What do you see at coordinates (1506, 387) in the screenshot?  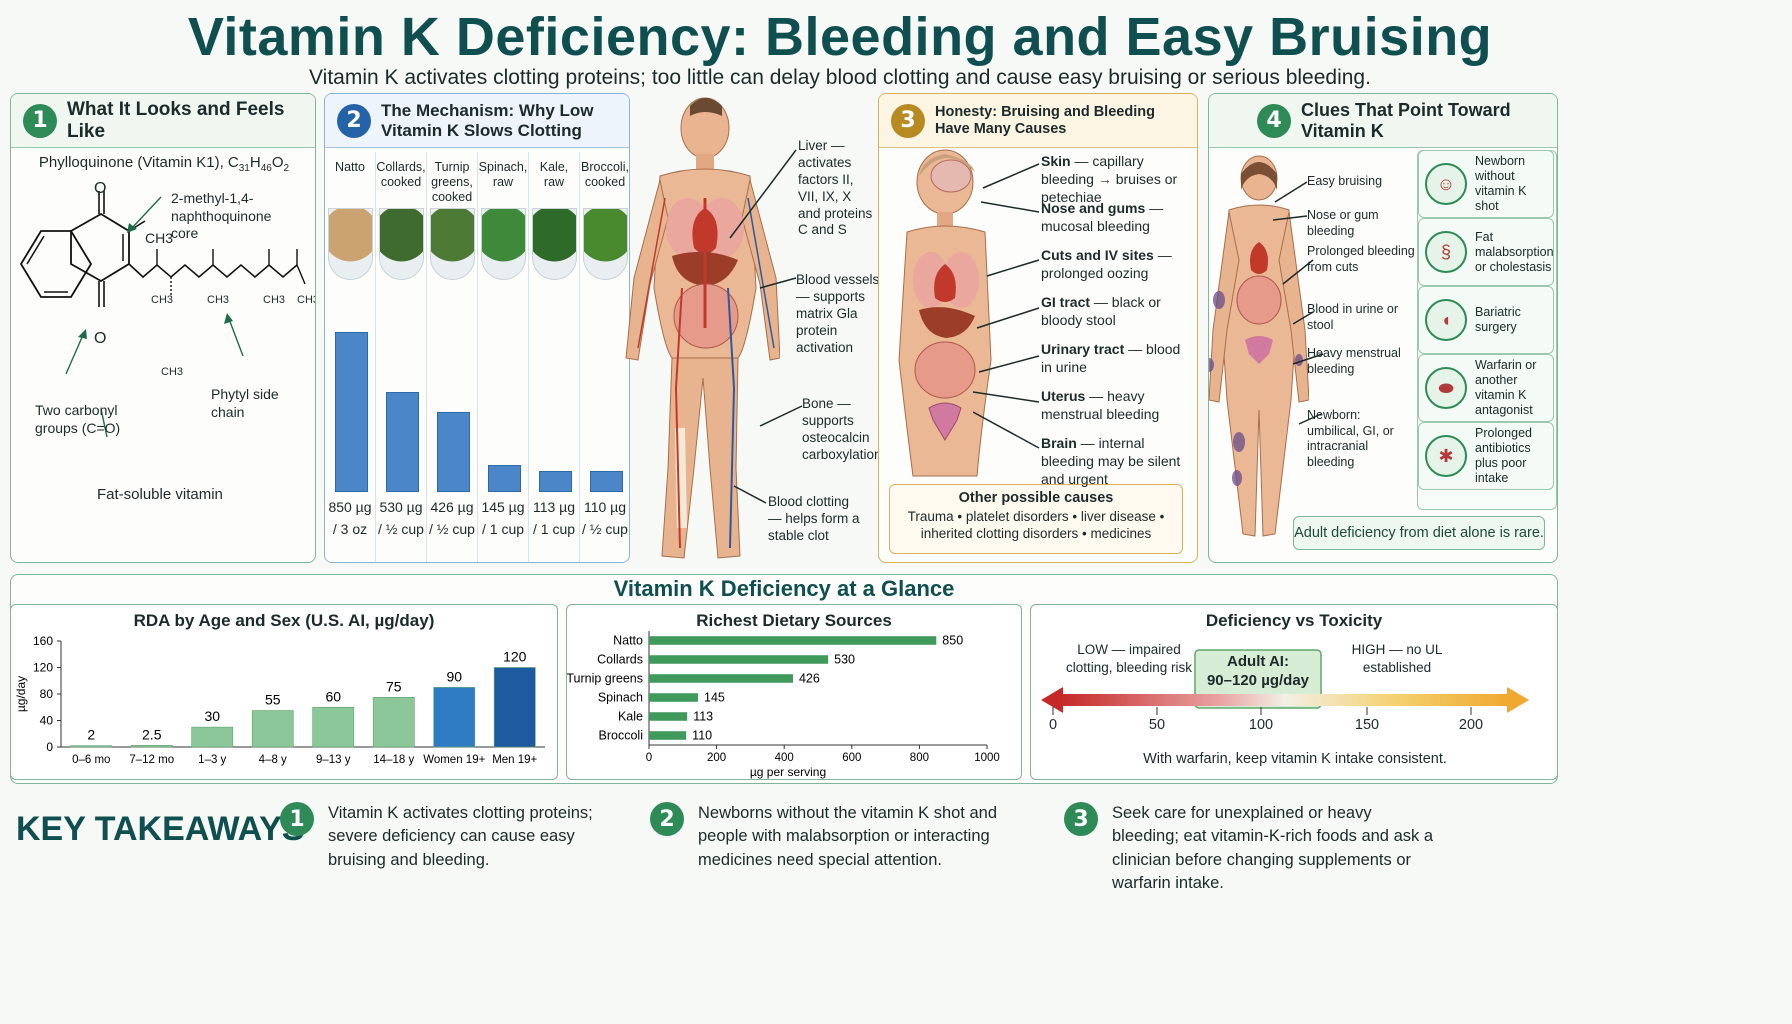 I see `risk-factor-label: Warfarin or another vitamin K antagonist` at bounding box center [1506, 387].